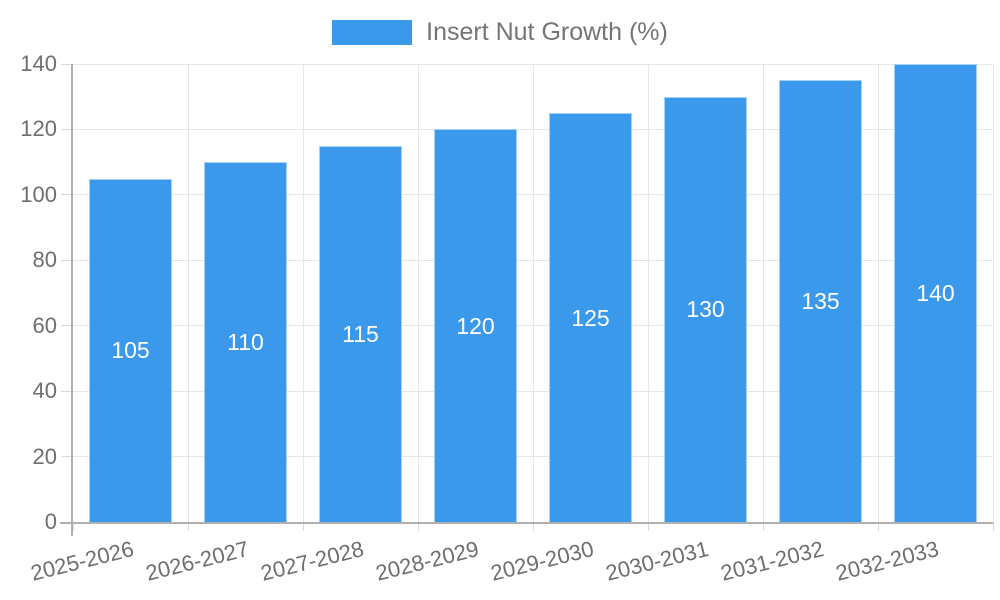 The height and width of the screenshot is (600, 1000). I want to click on y-axis-tick-label: 80, so click(44, 260).